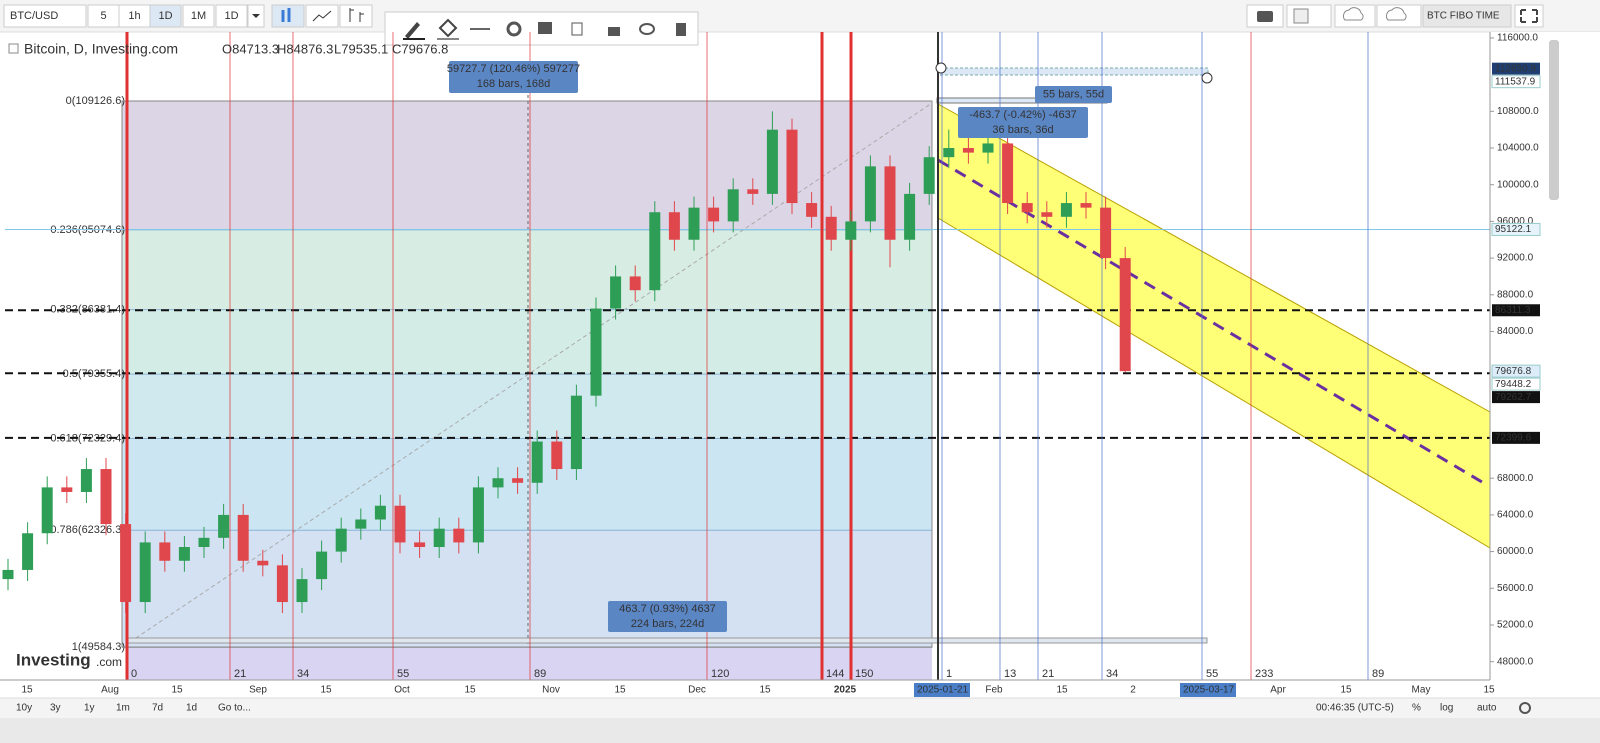 Image resolution: width=1600 pixels, height=743 pixels. What do you see at coordinates (1513, 397) in the screenshot?
I see `price-tag-label: 79262.7` at bounding box center [1513, 397].